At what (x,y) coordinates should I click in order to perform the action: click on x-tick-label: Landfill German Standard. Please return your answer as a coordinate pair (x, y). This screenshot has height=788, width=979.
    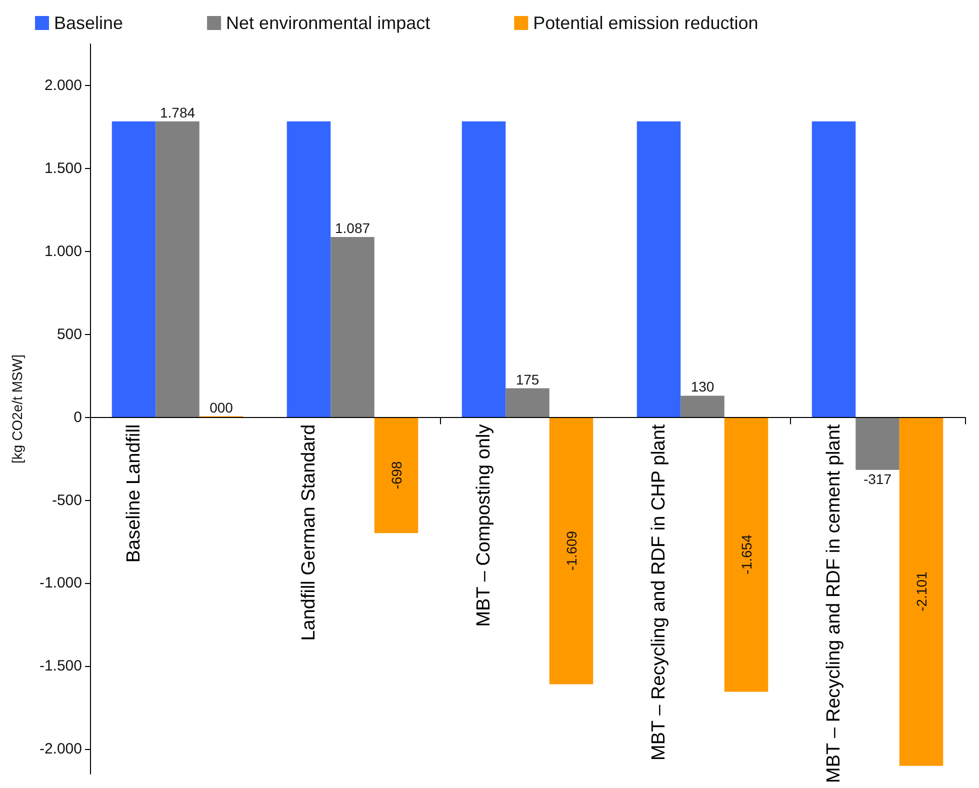
    Looking at the image, I should click on (309, 532).